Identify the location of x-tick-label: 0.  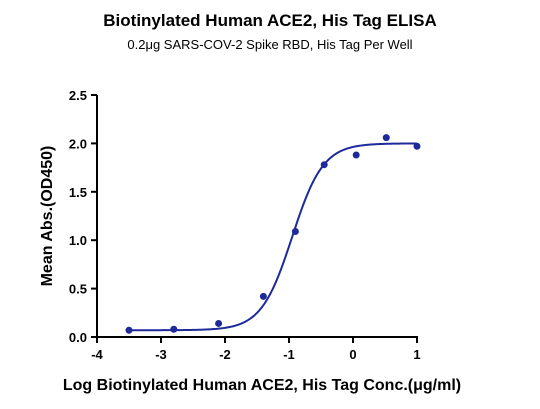
(352, 354).